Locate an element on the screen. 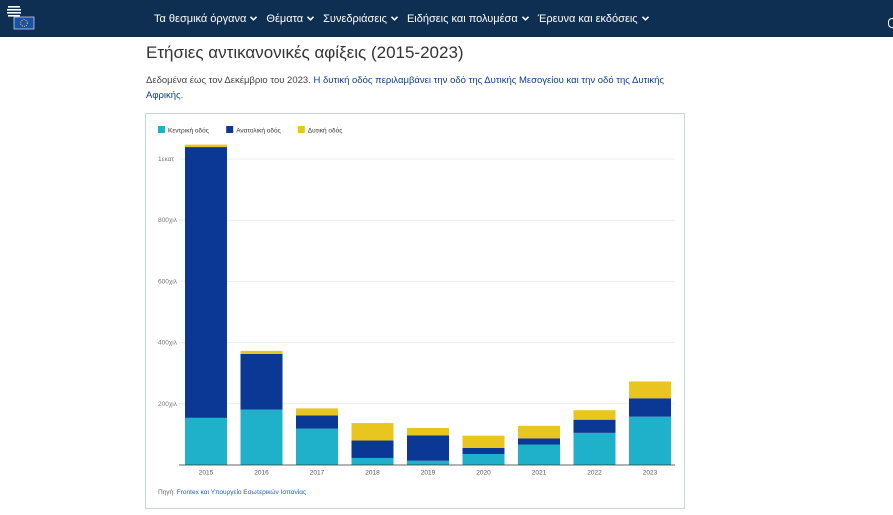 The width and height of the screenshot is (893, 515). source-label: Πηγή: is located at coordinates (167, 492).